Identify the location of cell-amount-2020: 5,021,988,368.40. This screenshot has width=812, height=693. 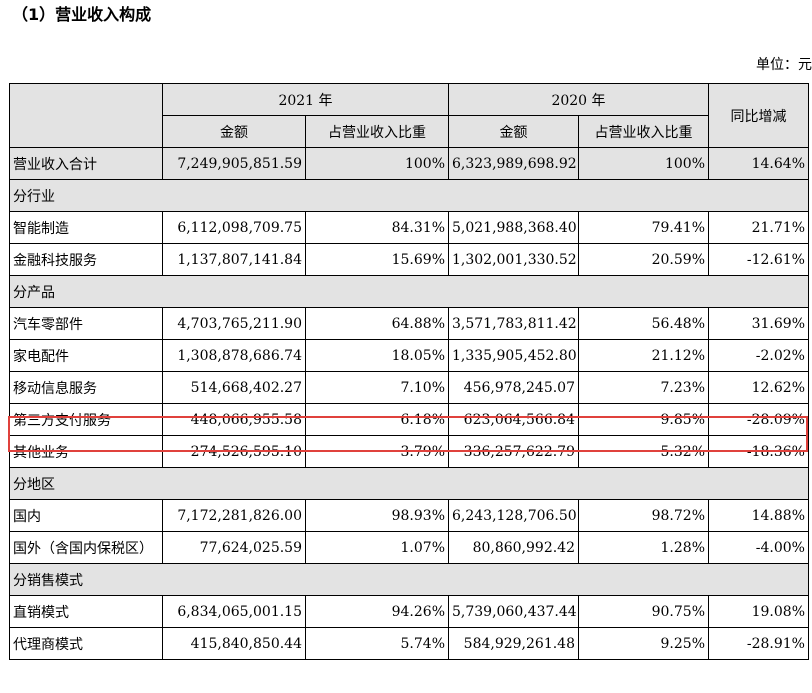
(513, 227).